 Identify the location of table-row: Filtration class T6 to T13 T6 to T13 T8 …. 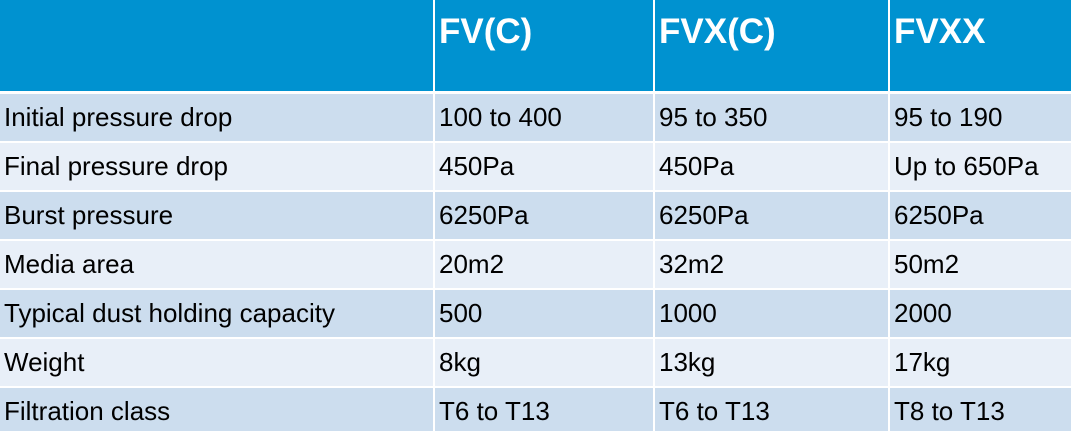
(535, 408).